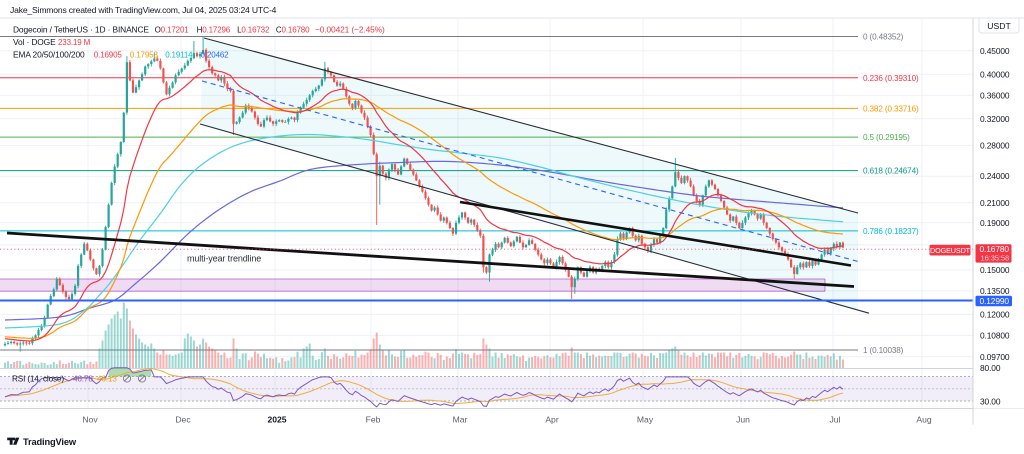 This screenshot has height=454, width=1024. What do you see at coordinates (995, 95) in the screenshot?
I see `svg-text: 0.36000` at bounding box center [995, 95].